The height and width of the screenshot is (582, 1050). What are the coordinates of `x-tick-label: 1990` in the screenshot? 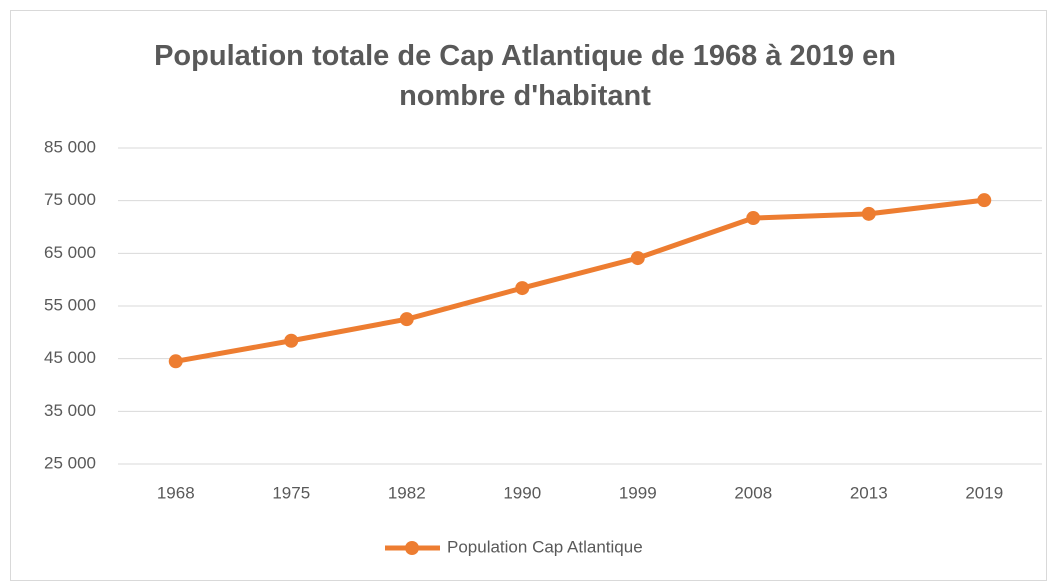 It's located at (522, 492).